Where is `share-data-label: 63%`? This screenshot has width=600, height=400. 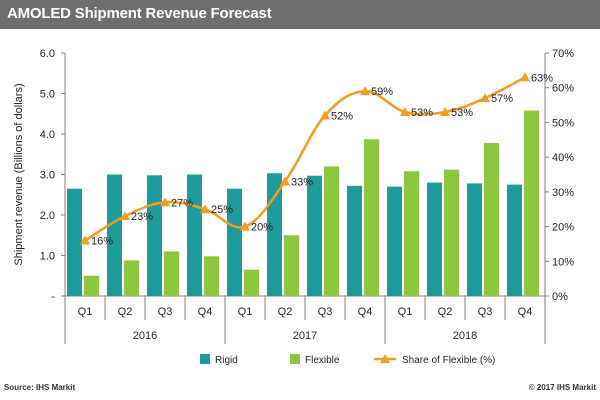 share-data-label: 63% is located at coordinates (542, 78).